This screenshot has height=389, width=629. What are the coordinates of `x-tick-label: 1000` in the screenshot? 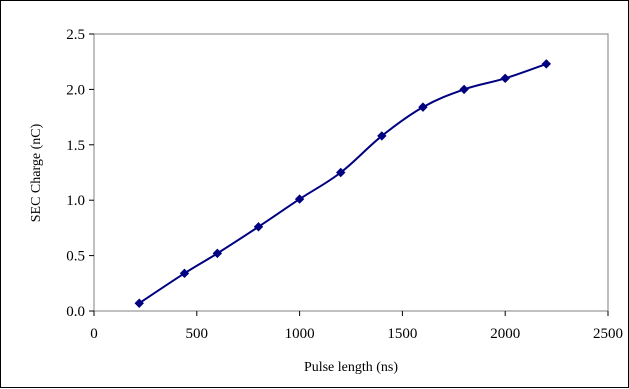 It's located at (300, 334).